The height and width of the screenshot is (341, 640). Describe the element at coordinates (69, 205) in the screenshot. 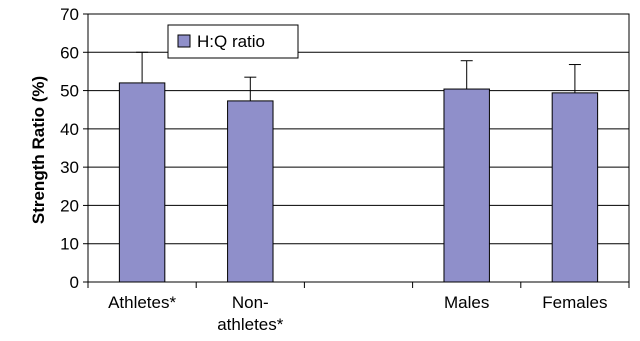

I see `y-tick-label: 20` at that location.